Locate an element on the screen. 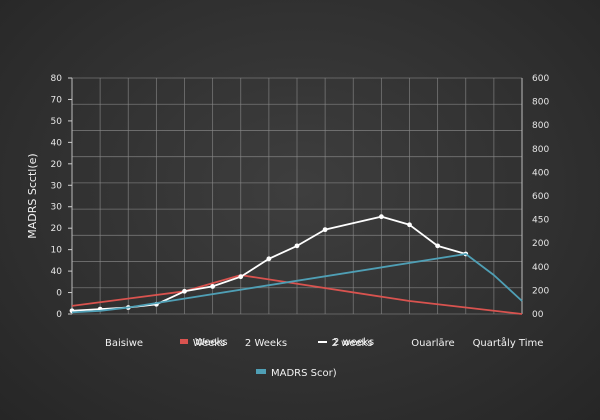 Image resolution: width=600 pixels, height=420 pixels. legend-label: 2 weeks is located at coordinates (353, 342).